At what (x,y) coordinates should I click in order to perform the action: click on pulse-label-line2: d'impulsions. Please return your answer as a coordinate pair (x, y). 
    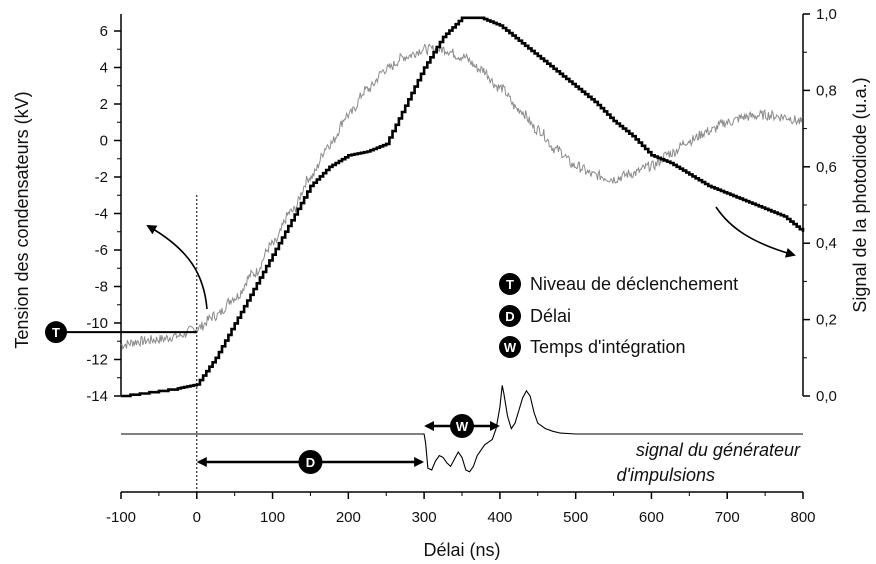
    Looking at the image, I should click on (666, 475).